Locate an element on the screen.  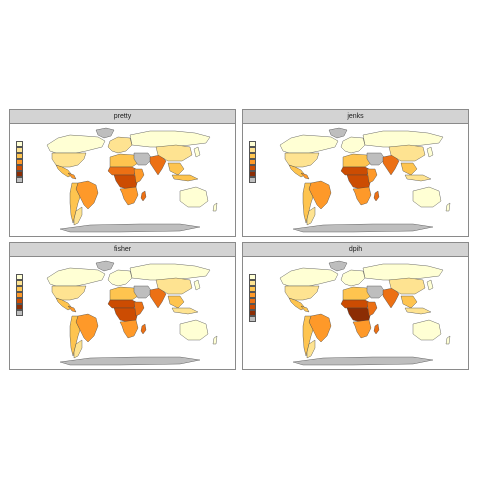
panel-dpih: dpih is located at coordinates (355, 306).